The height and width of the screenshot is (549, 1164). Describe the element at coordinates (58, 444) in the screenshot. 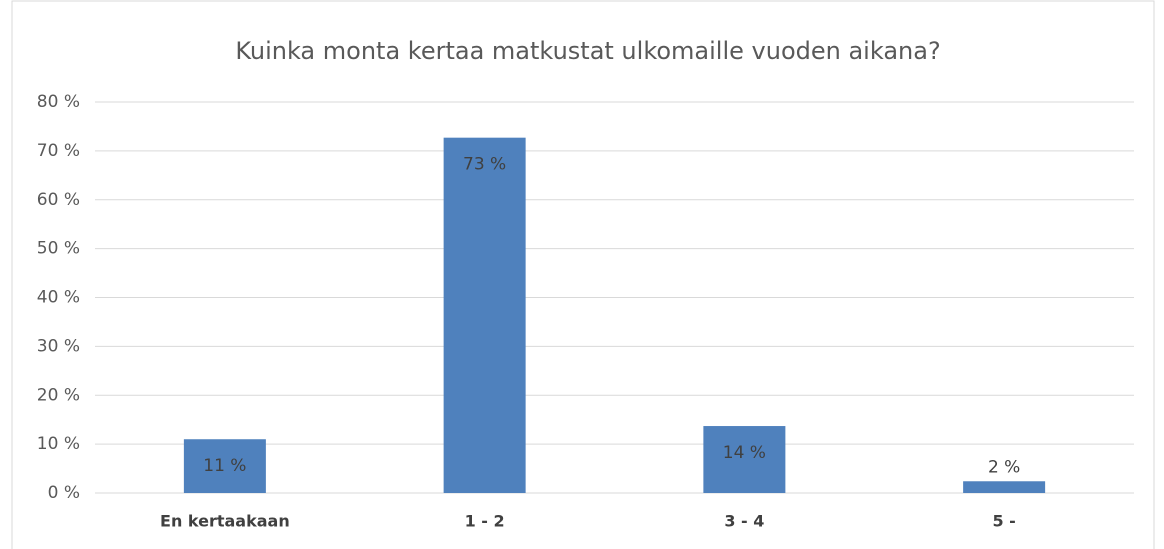

I see `y-tick-label: 10 %` at that location.